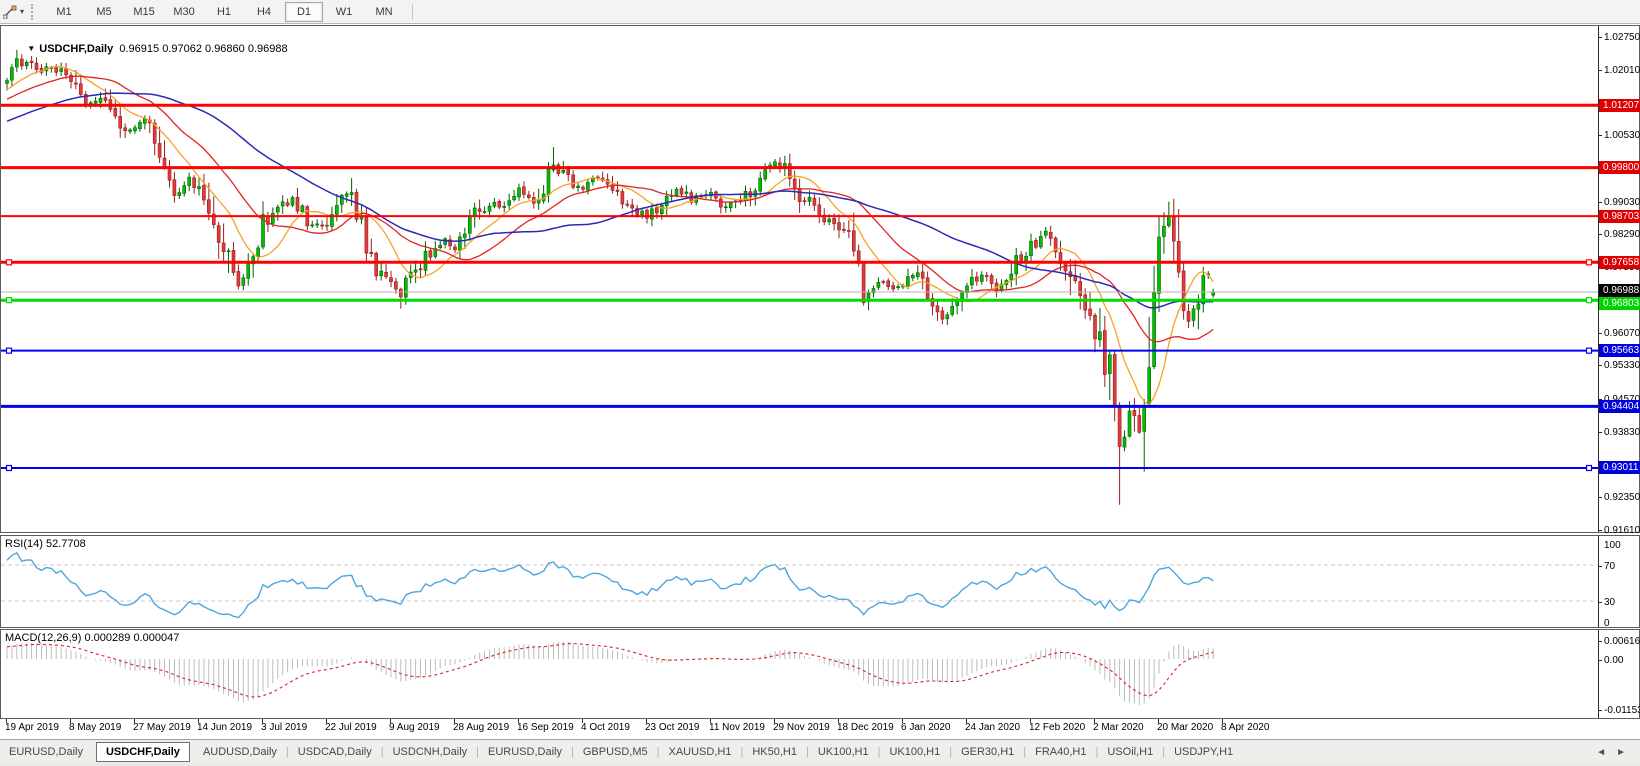  I want to click on rsi-value: 52.7708, so click(65, 544).